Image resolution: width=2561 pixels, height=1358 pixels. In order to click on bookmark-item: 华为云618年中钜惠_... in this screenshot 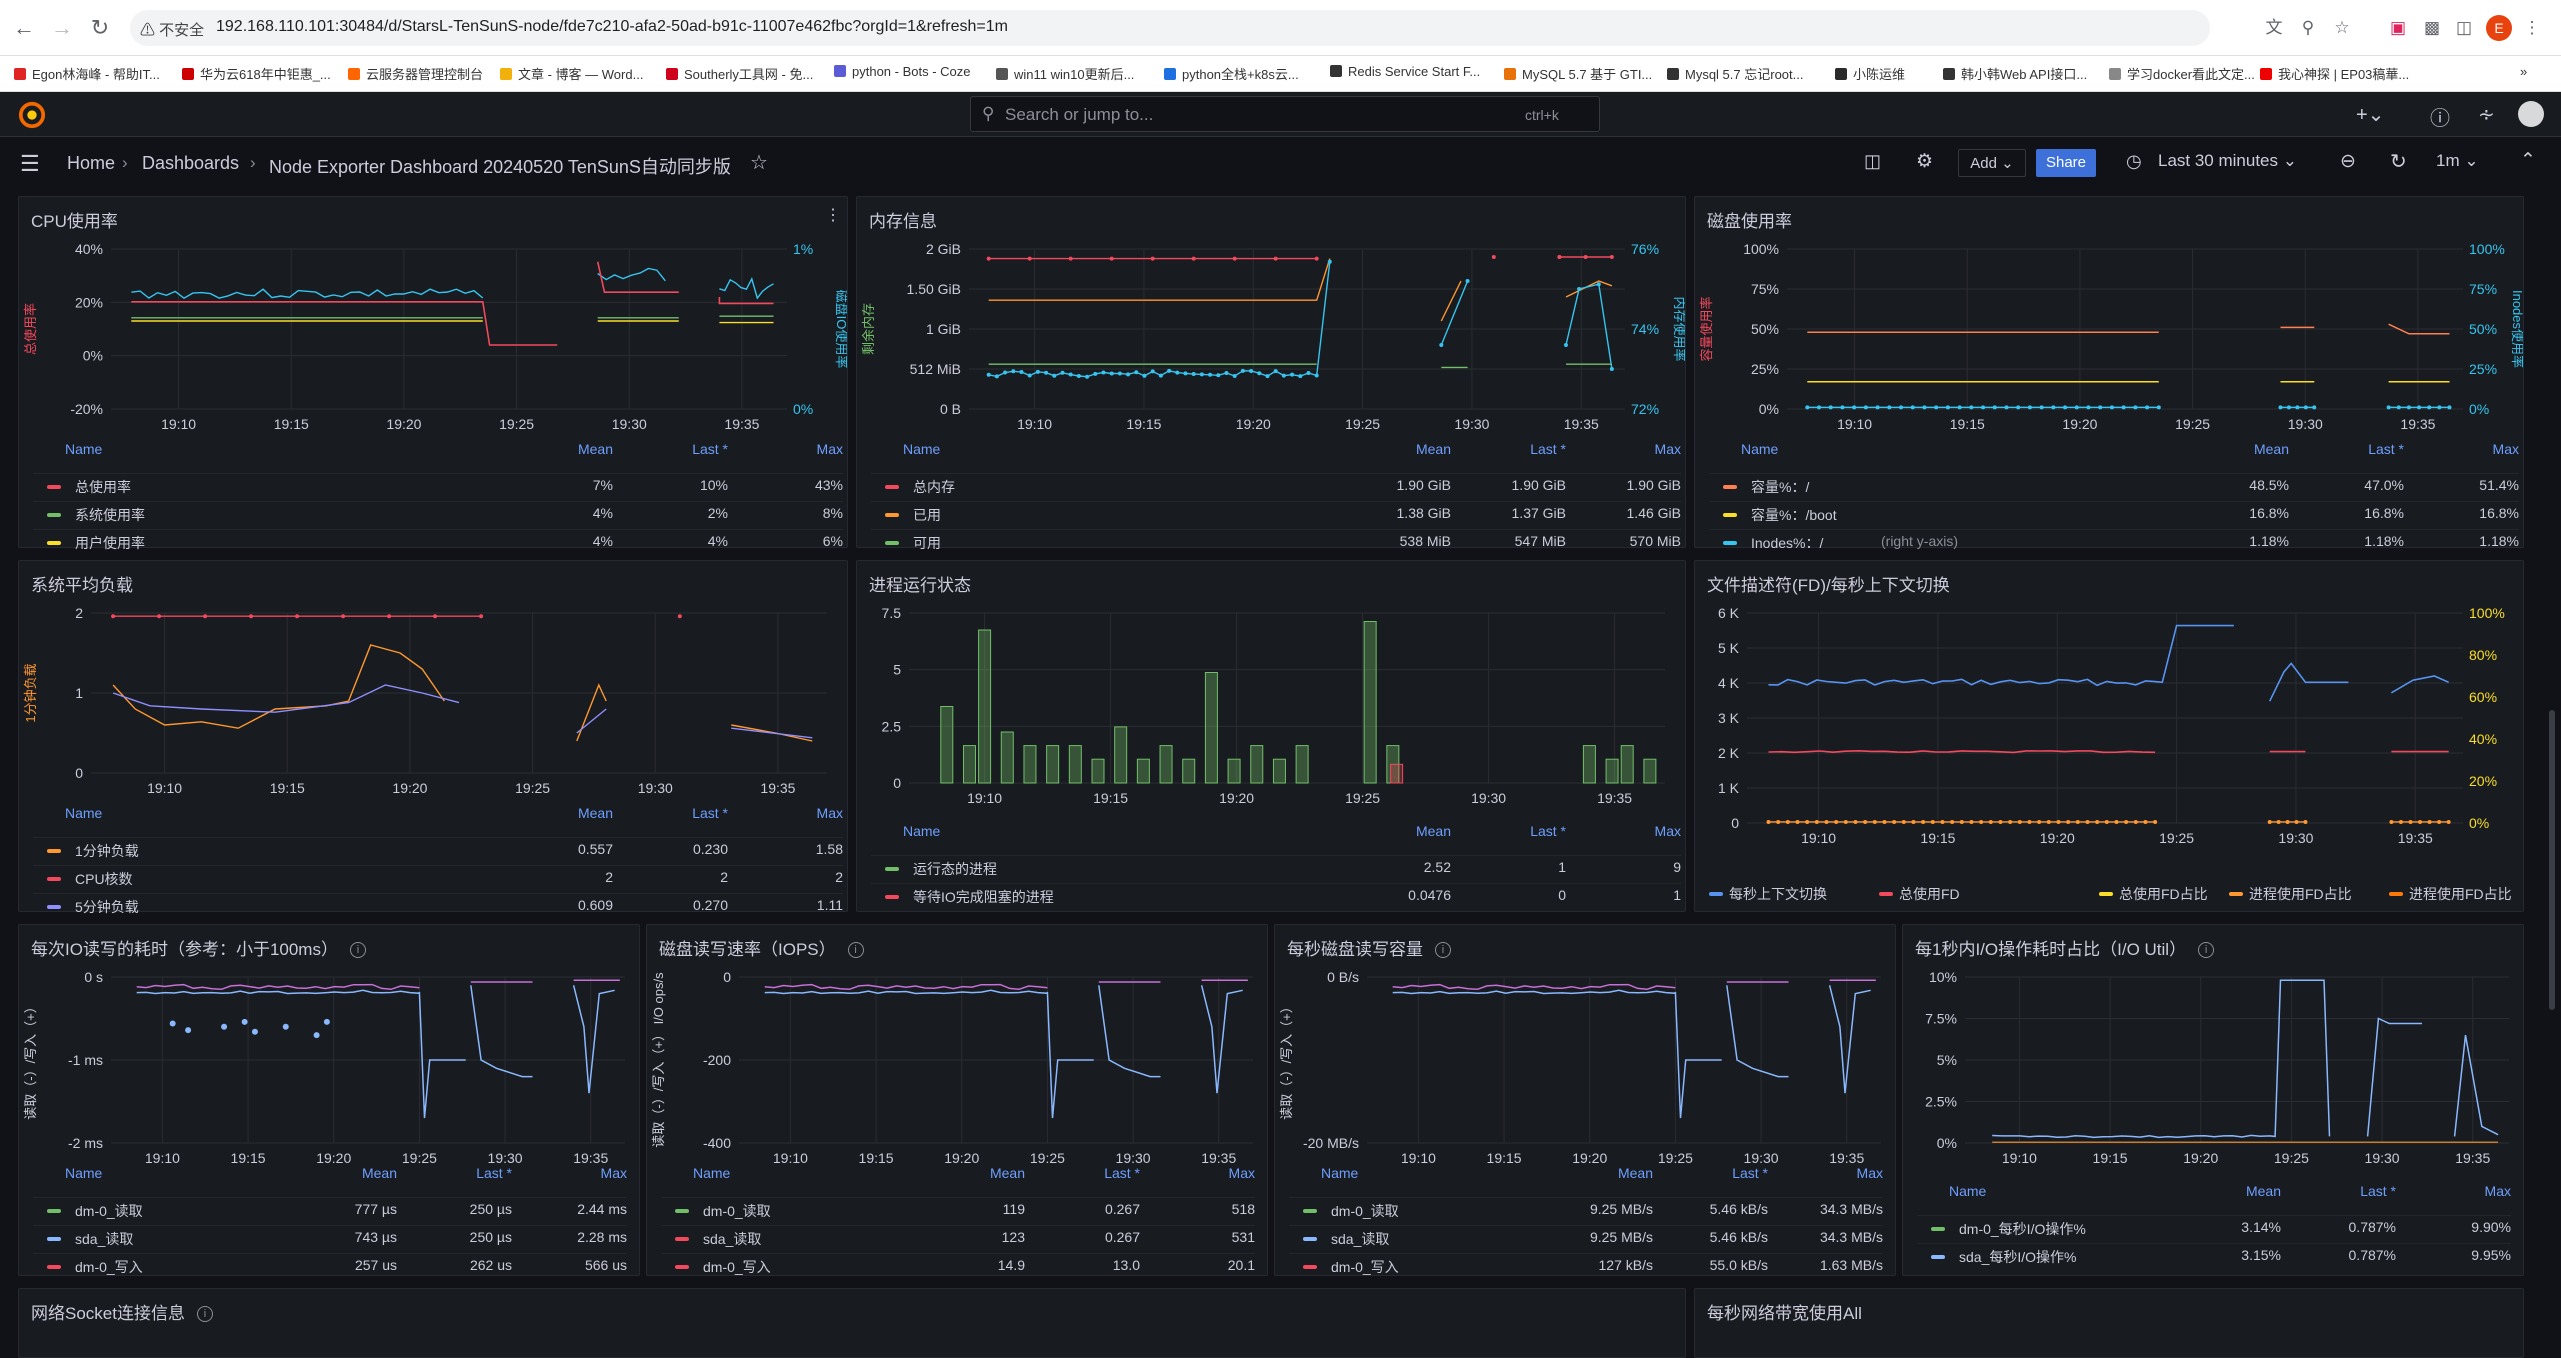, I will do `click(256, 73)`.